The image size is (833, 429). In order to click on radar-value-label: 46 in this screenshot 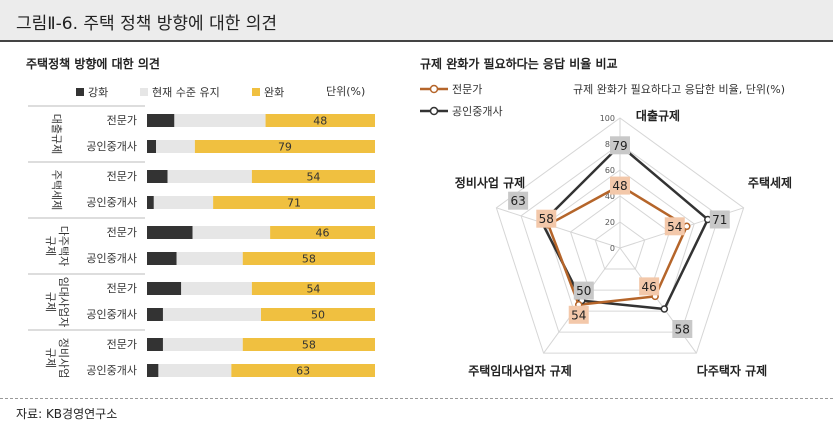, I will do `click(649, 287)`.